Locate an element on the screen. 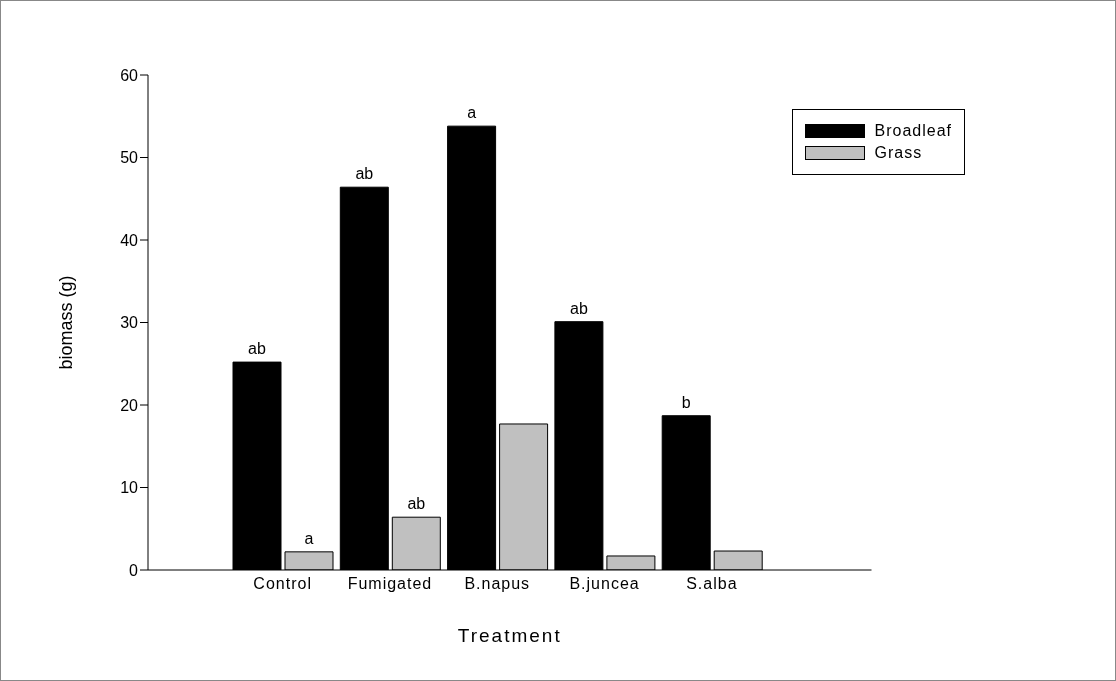 Image resolution: width=1116 pixels, height=681 pixels. y-tick-label: 20 is located at coordinates (129, 405).